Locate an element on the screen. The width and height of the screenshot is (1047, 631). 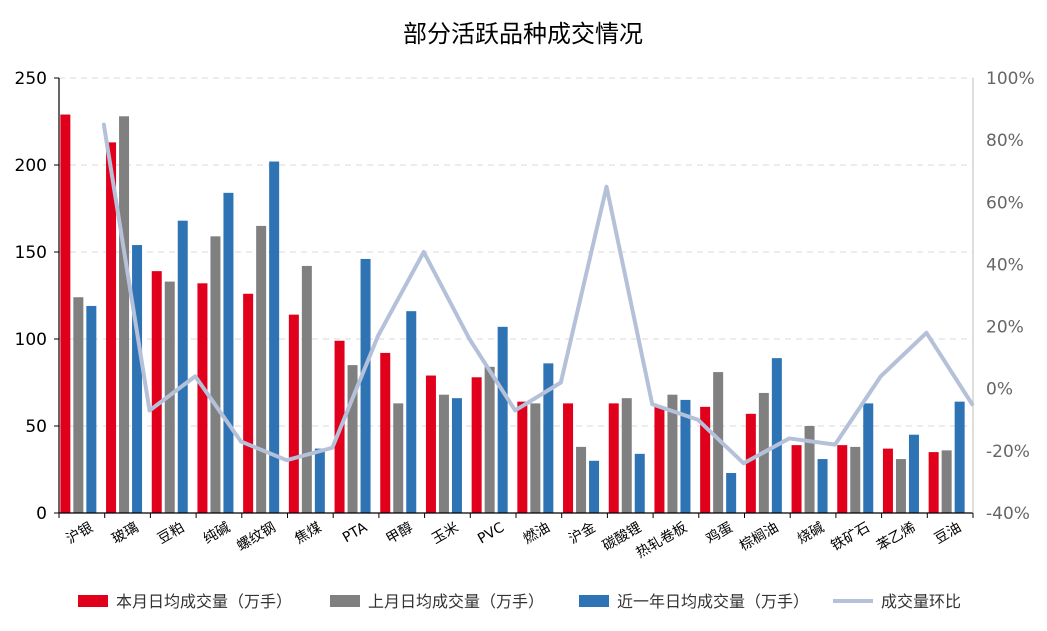
category-label: 沪金 is located at coordinates (582, 534).